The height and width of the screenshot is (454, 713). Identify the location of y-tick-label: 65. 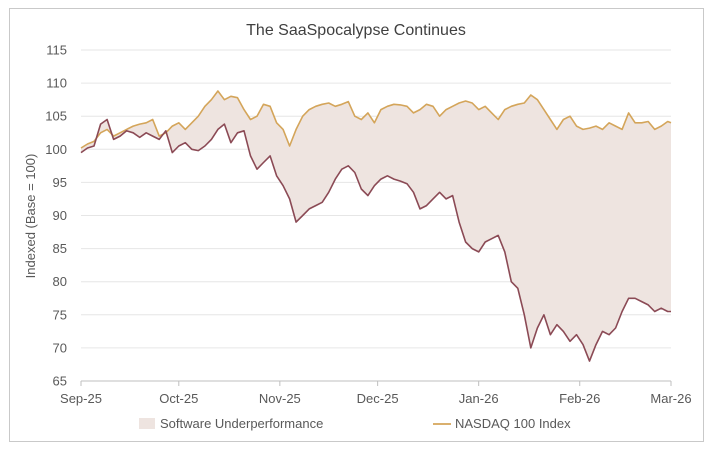
(60, 381).